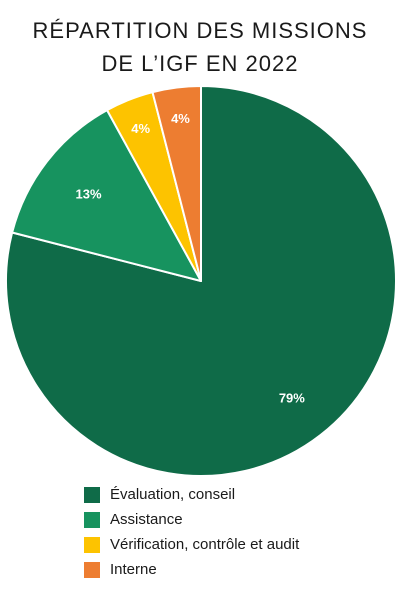 Image resolution: width=400 pixels, height=600 pixels. I want to click on legend-swatch-evaluation, so click(92, 494).